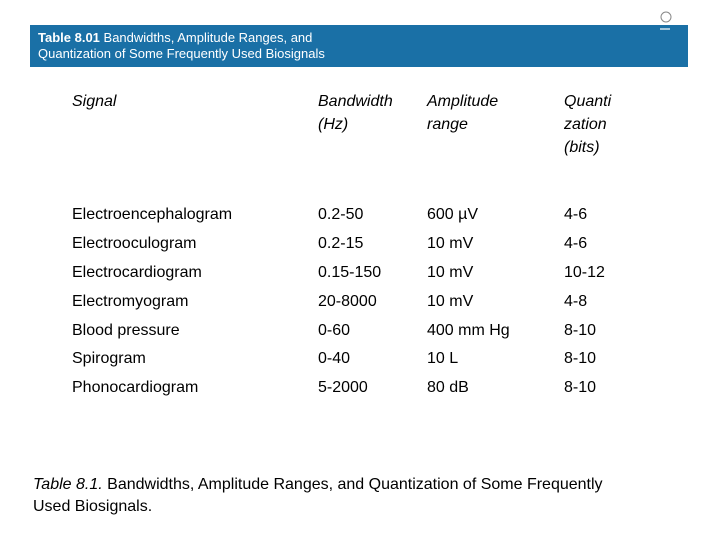  Describe the element at coordinates (109, 358) in the screenshot. I see `table-cell: Spirogram` at that location.